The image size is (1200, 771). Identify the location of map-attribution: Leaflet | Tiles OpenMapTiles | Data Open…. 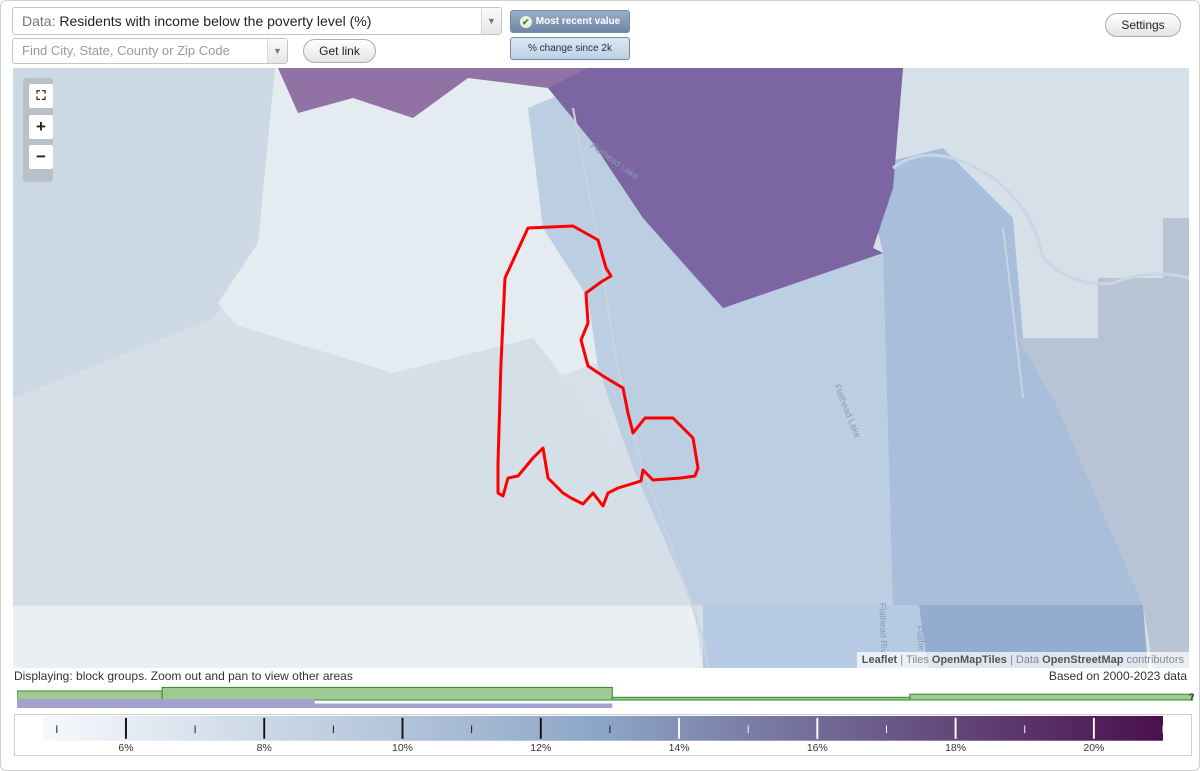
(1022, 660).